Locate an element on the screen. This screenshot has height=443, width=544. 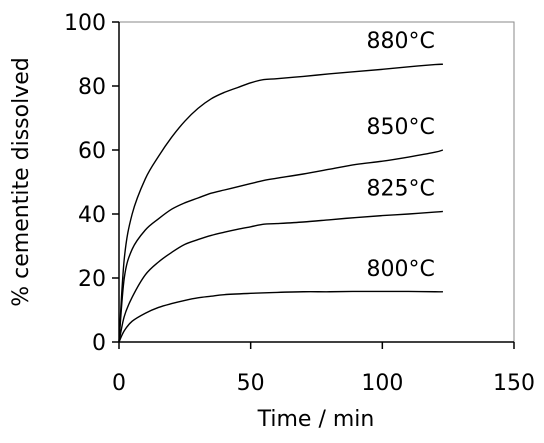
y-tick-label: 20 is located at coordinates (92, 279).